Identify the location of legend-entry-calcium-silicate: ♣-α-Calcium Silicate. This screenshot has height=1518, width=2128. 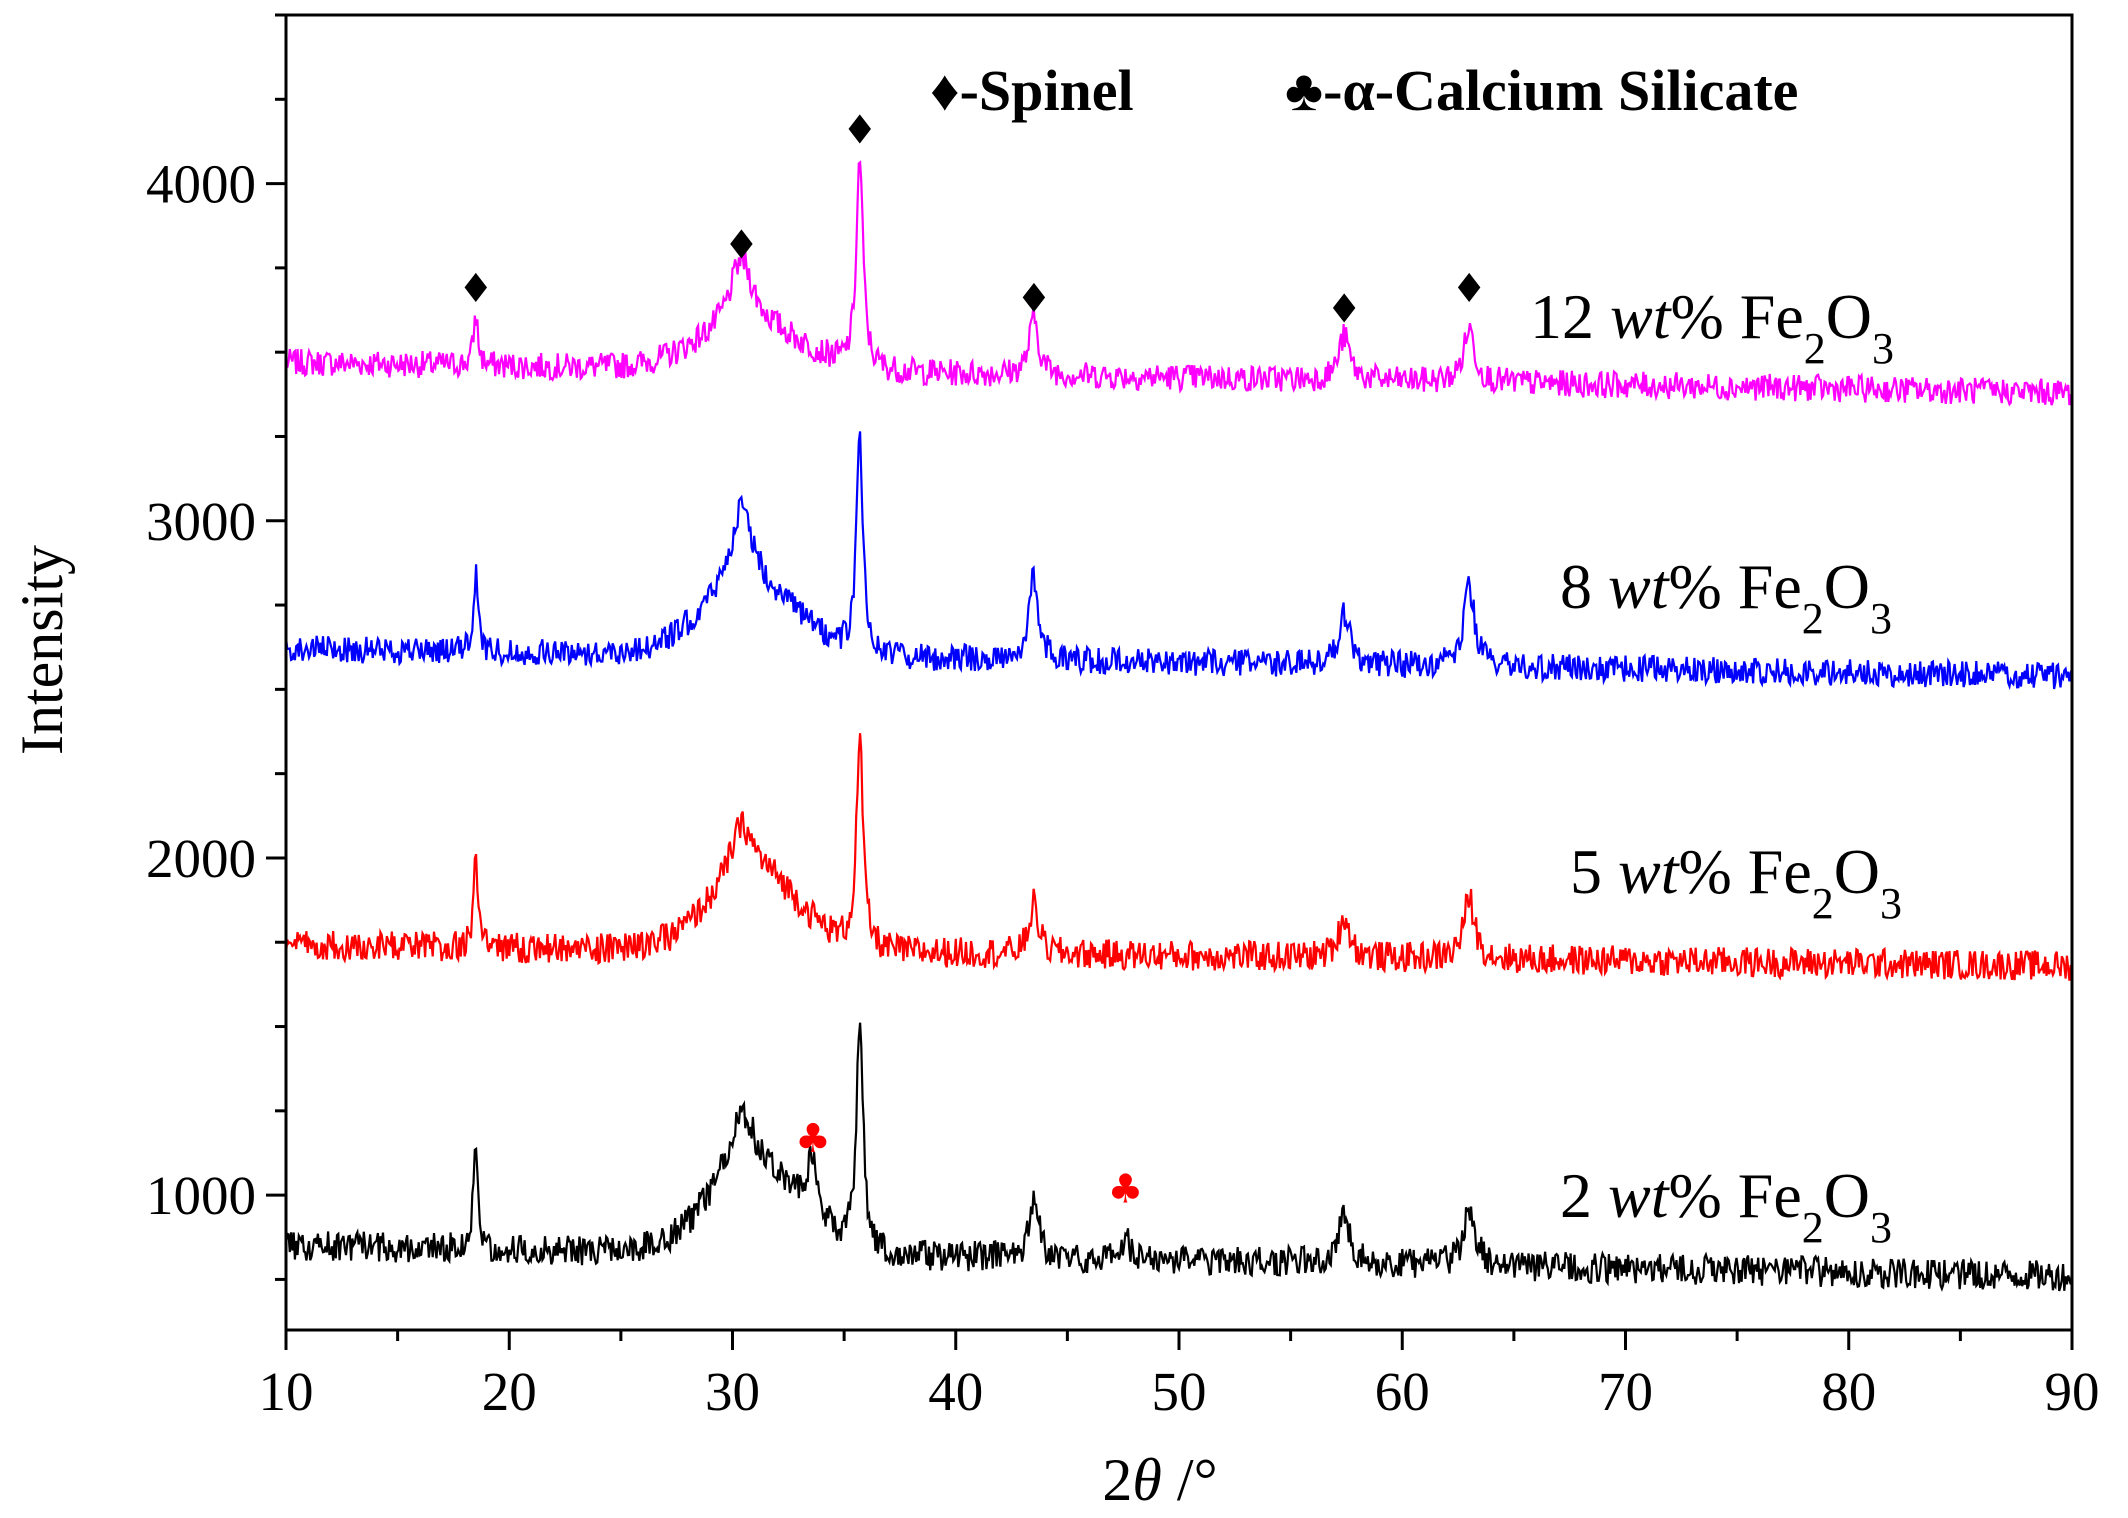
(1541, 90).